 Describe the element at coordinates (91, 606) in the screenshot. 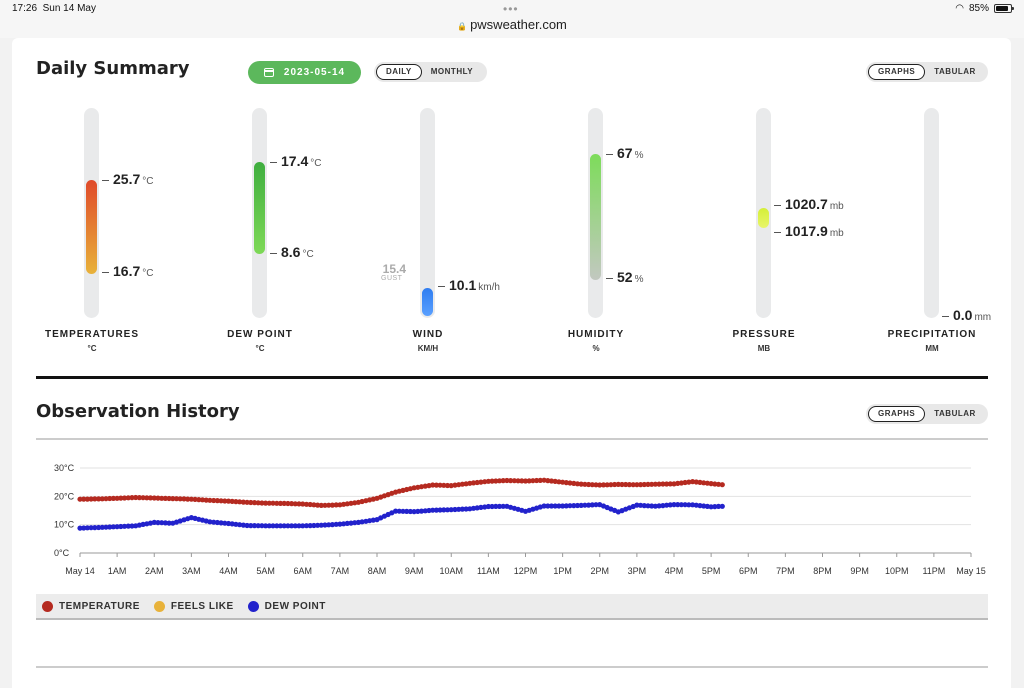

I see `legend-temperature: TEMPERATURE` at that location.